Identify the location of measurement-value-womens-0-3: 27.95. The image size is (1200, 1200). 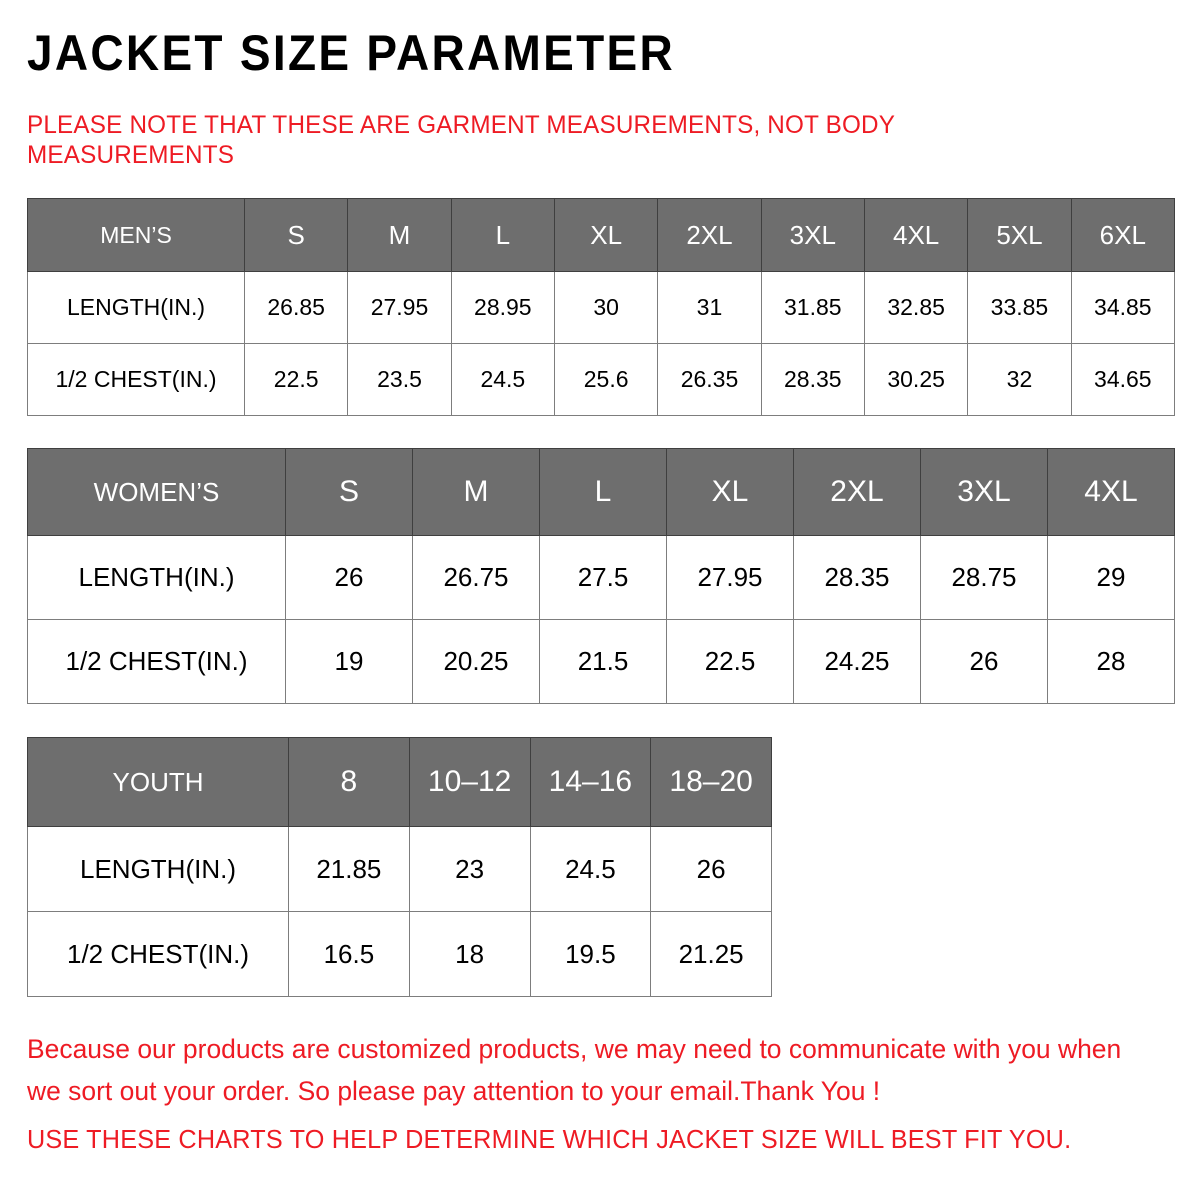
(730, 577).